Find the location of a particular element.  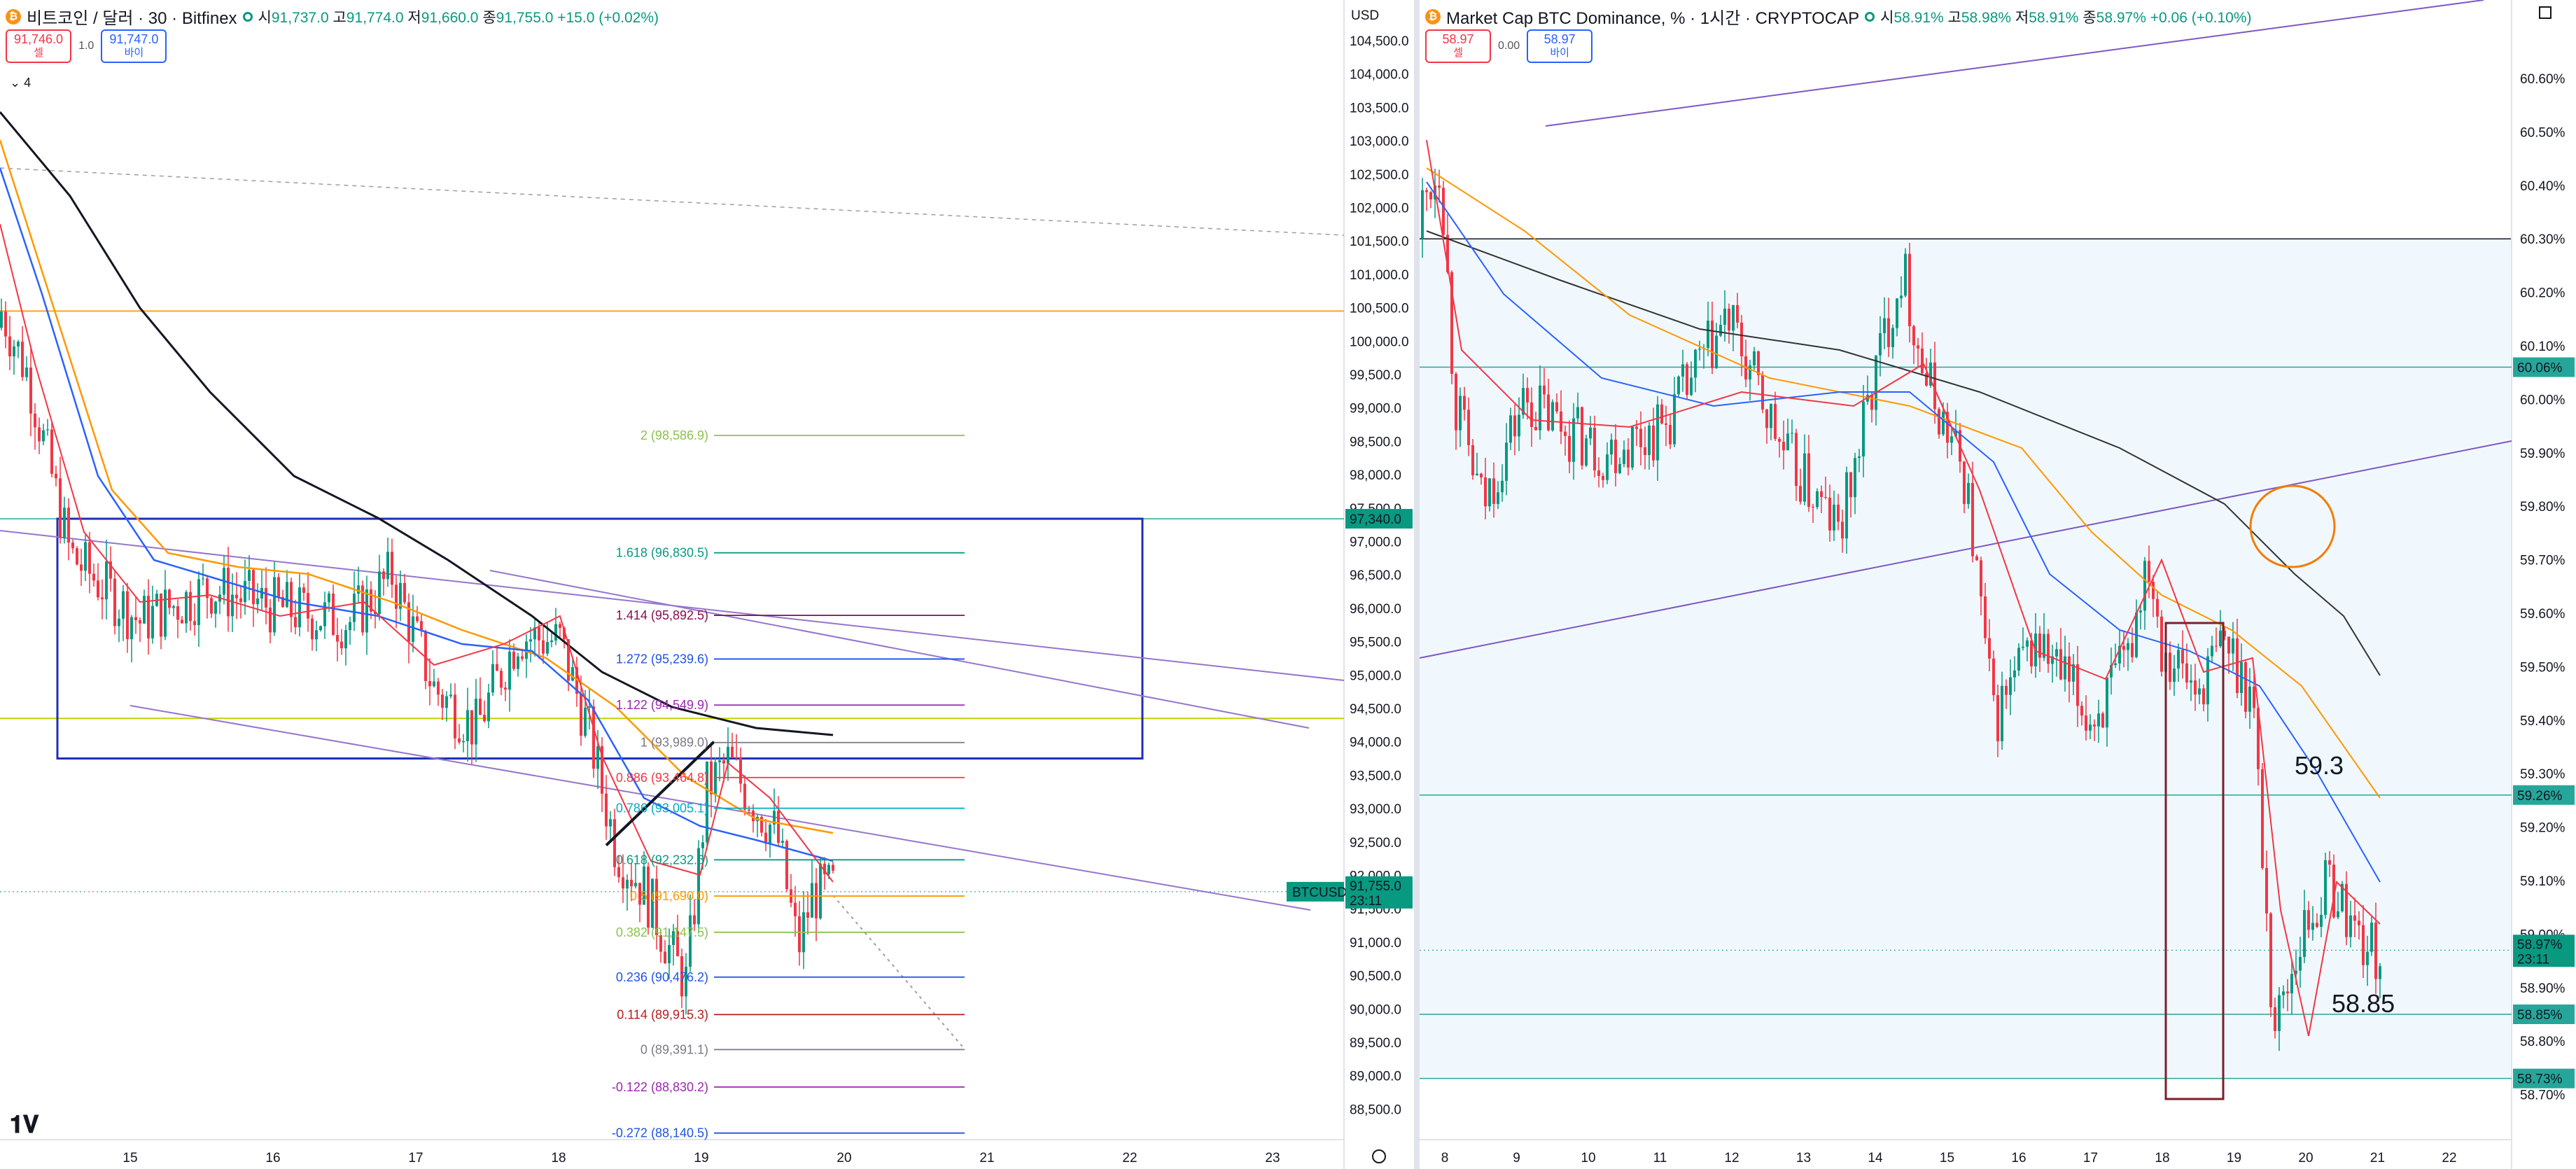

price-tick: 89,500.0 is located at coordinates (1375, 1043).